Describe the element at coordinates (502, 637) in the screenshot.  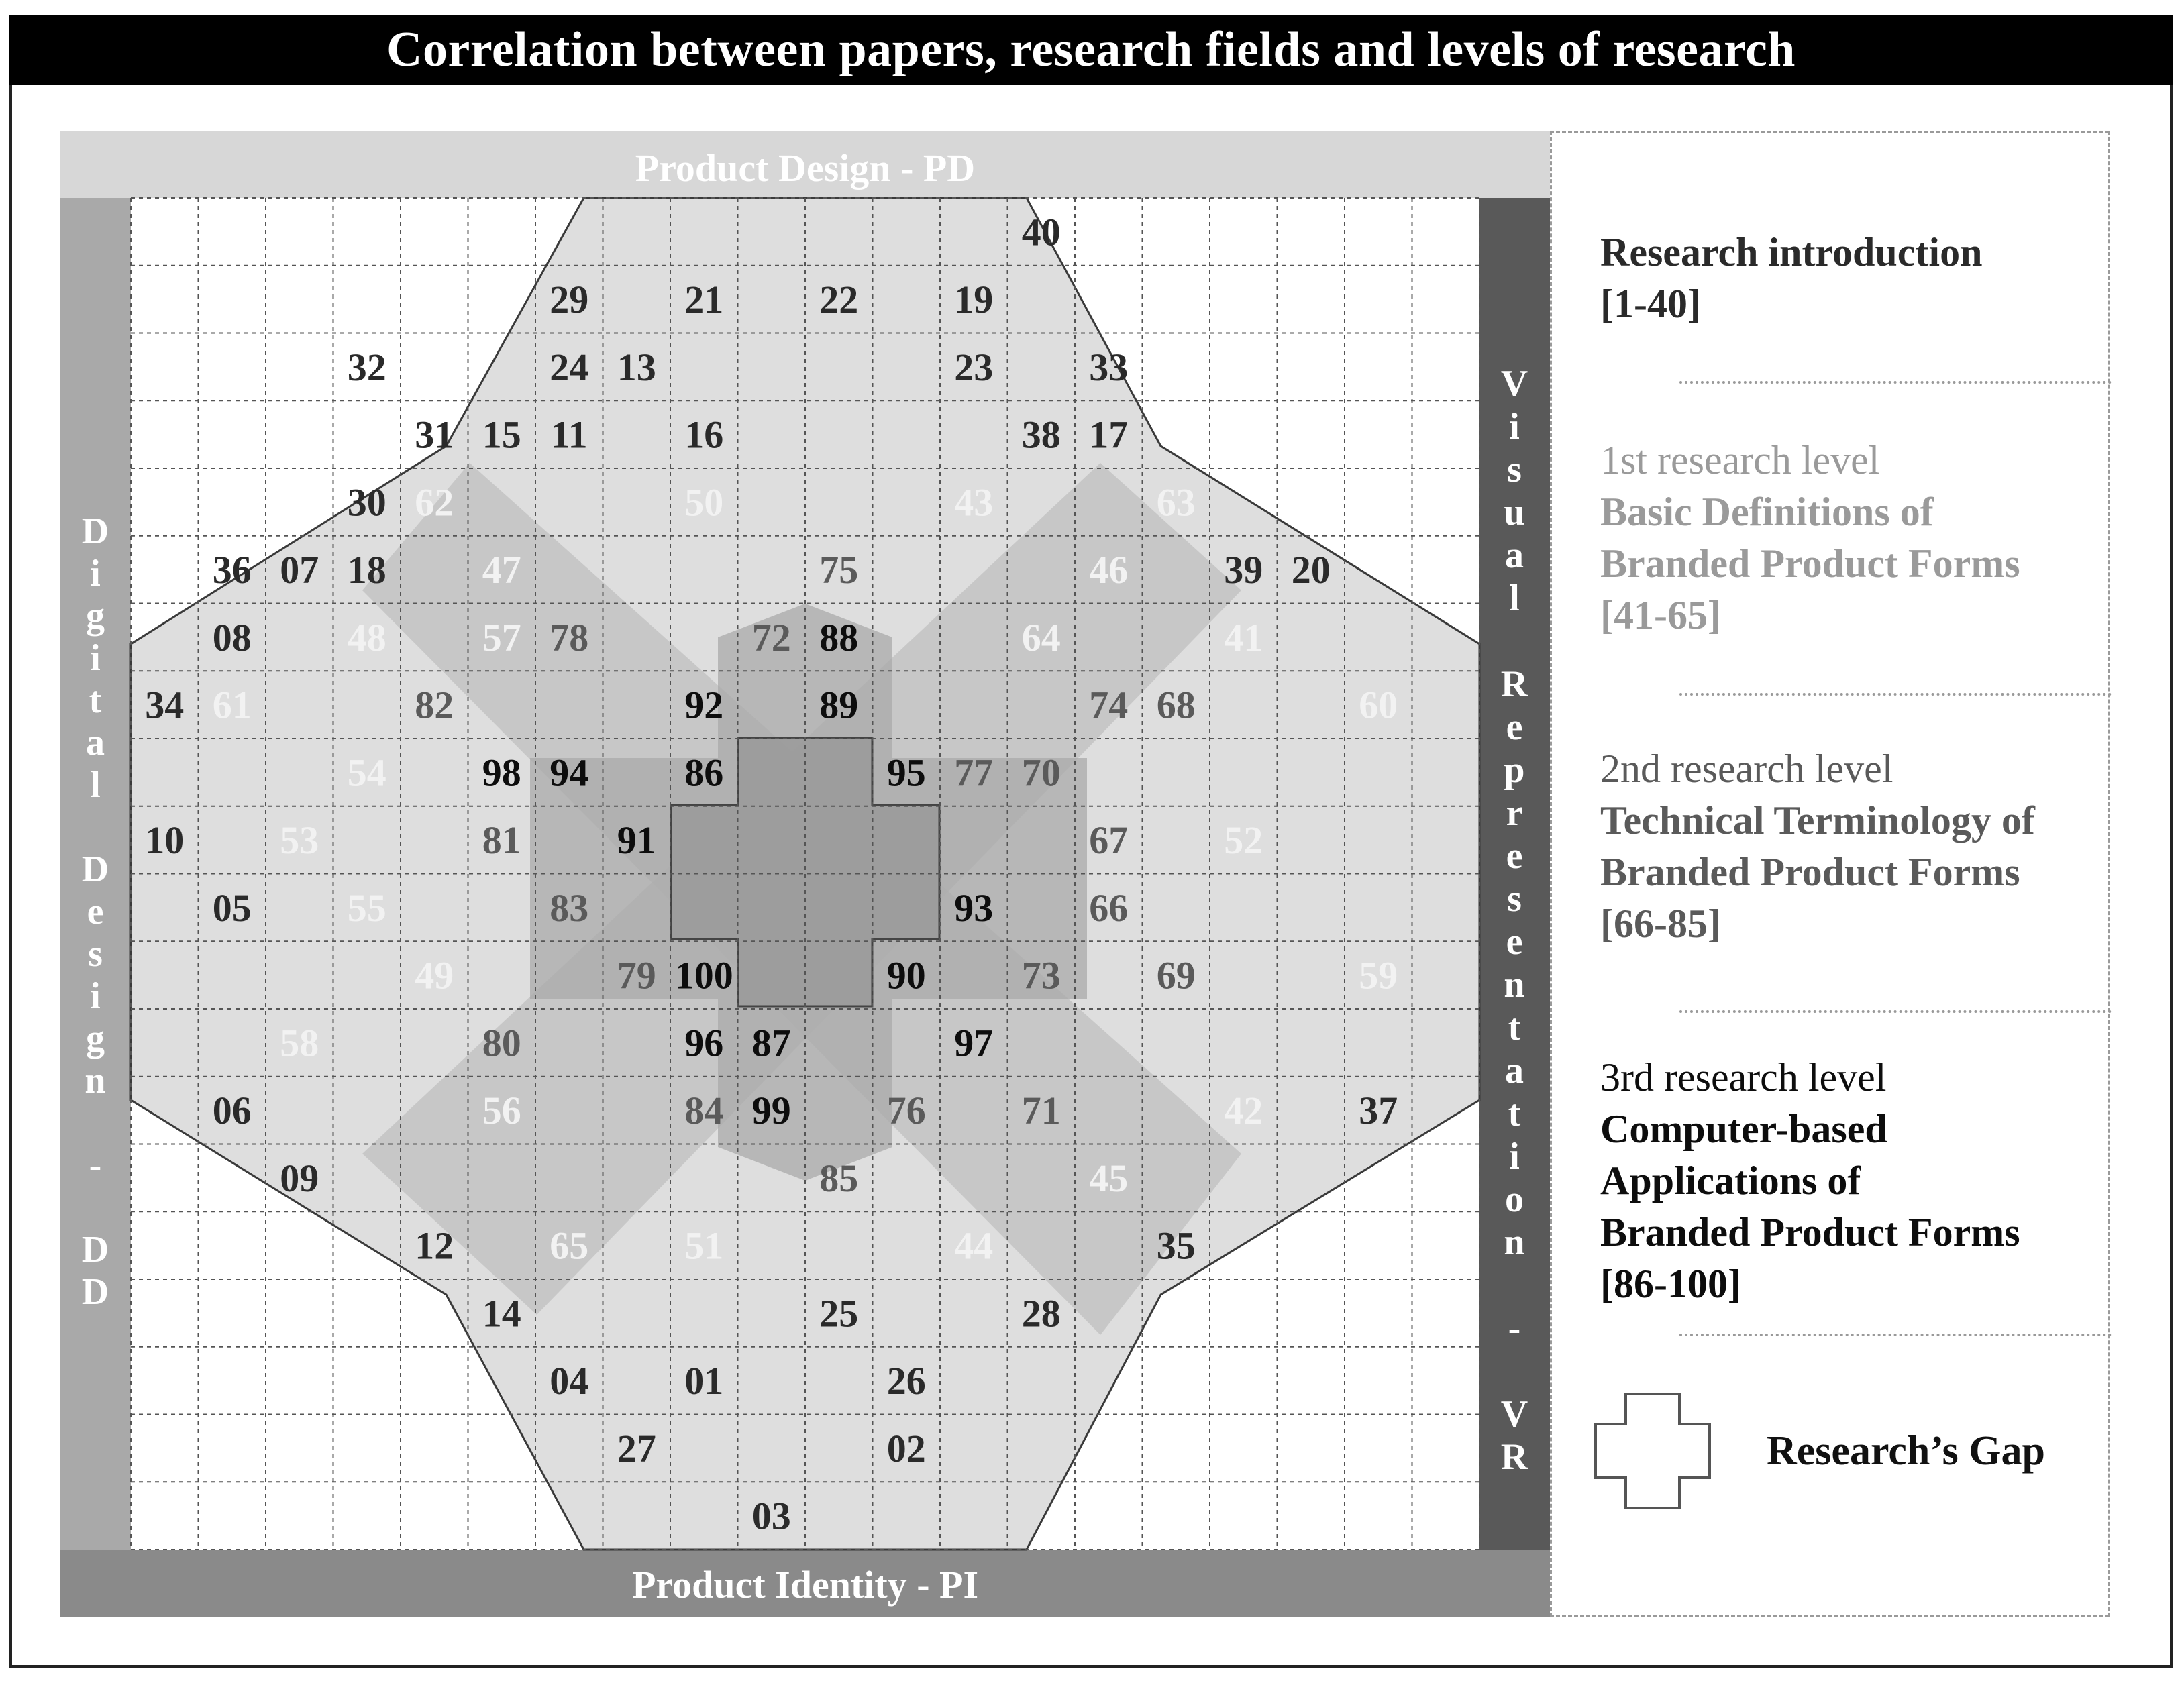
I see `paper-label: 57` at that location.